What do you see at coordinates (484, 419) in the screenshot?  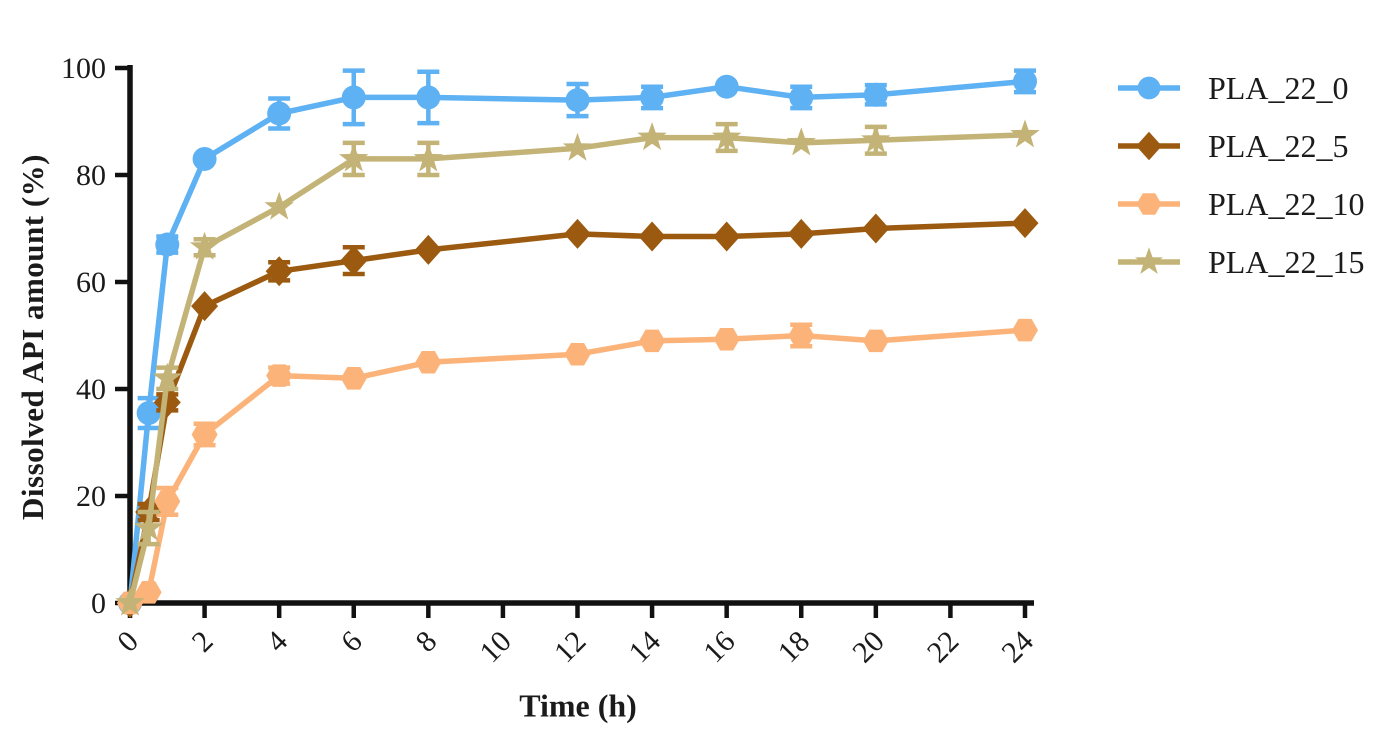 I see `error-bars` at bounding box center [484, 419].